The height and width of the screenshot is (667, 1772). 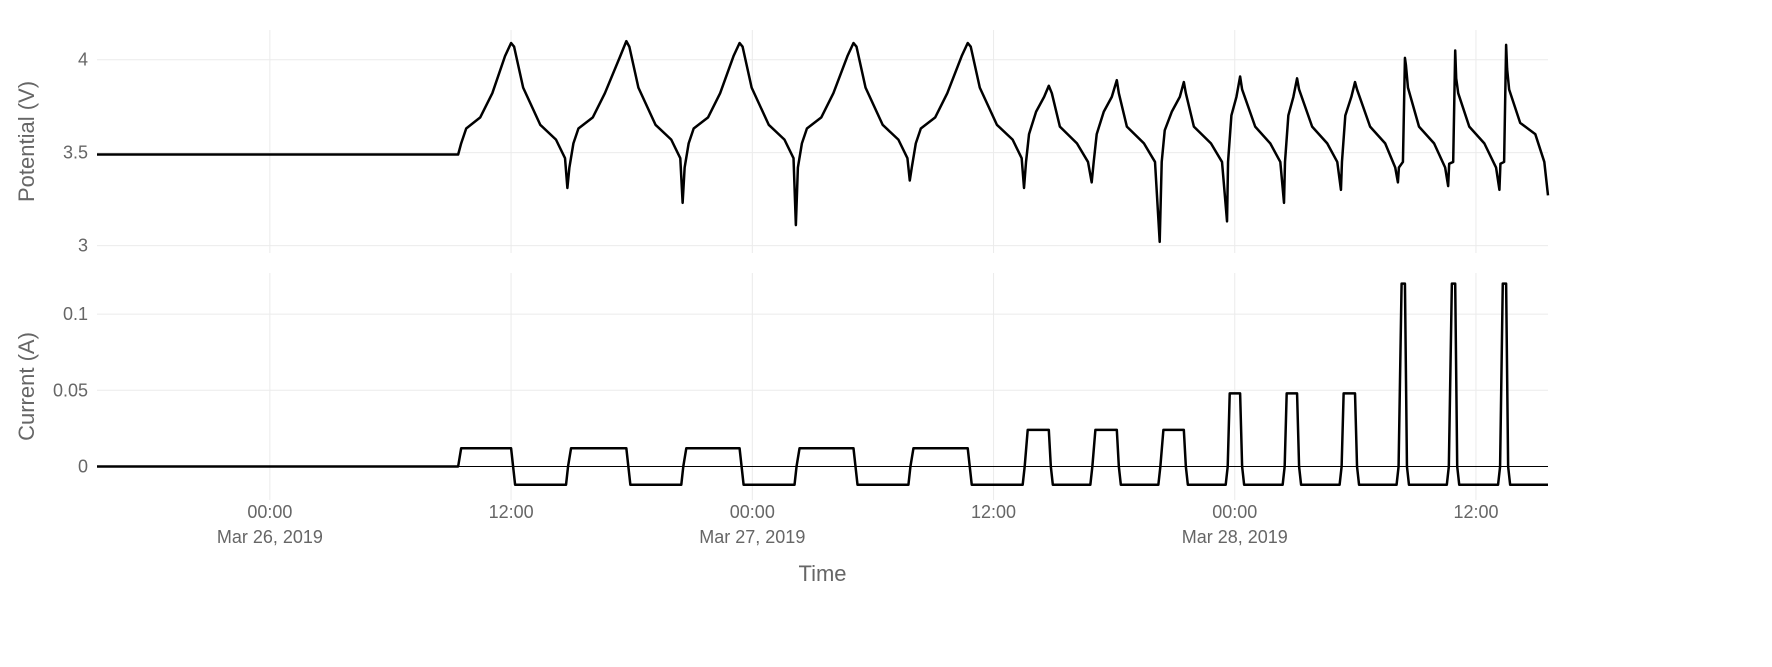 I want to click on y-axis-title: Current (A), so click(x=26, y=386).